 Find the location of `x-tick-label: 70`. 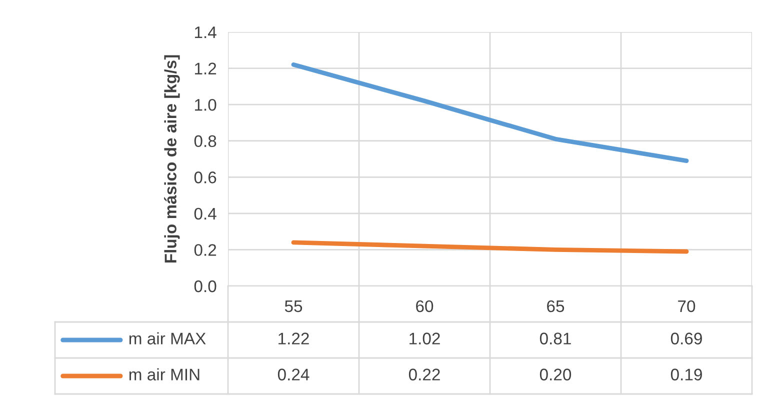

x-tick-label: 70 is located at coordinates (687, 306).